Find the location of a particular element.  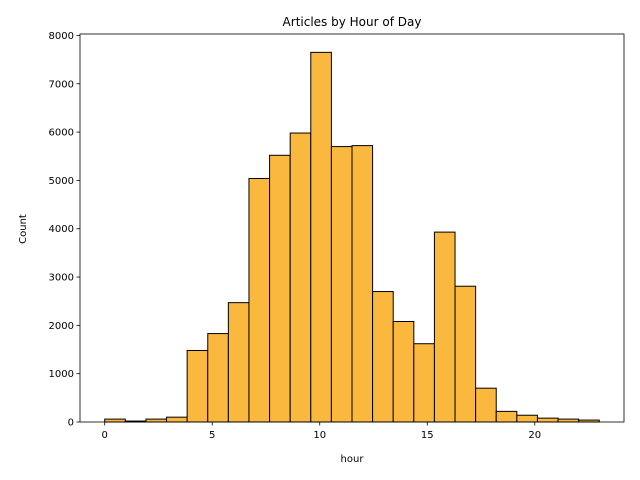

y-tick-label: 1000 is located at coordinates (61, 374).